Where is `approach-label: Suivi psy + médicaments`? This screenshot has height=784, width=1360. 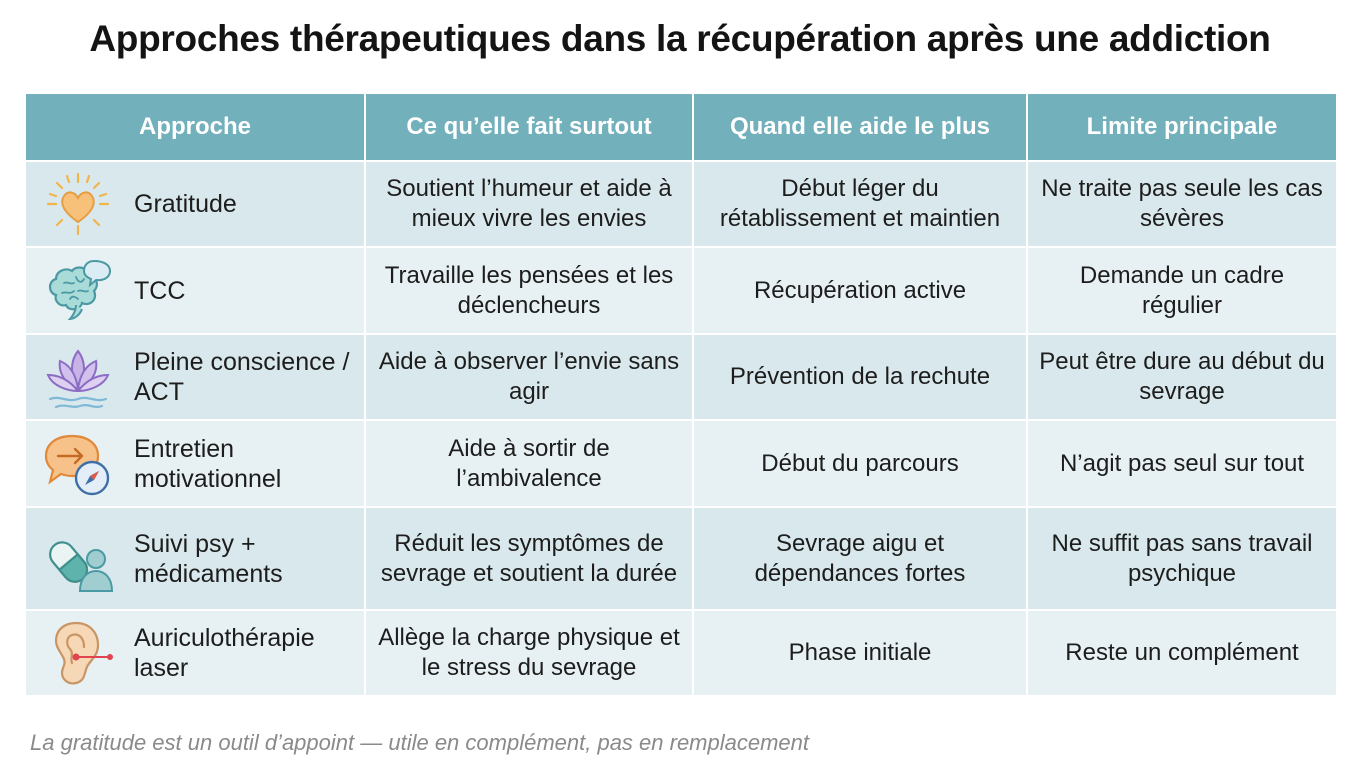 approach-label: Suivi psy + médicaments is located at coordinates (208, 558).